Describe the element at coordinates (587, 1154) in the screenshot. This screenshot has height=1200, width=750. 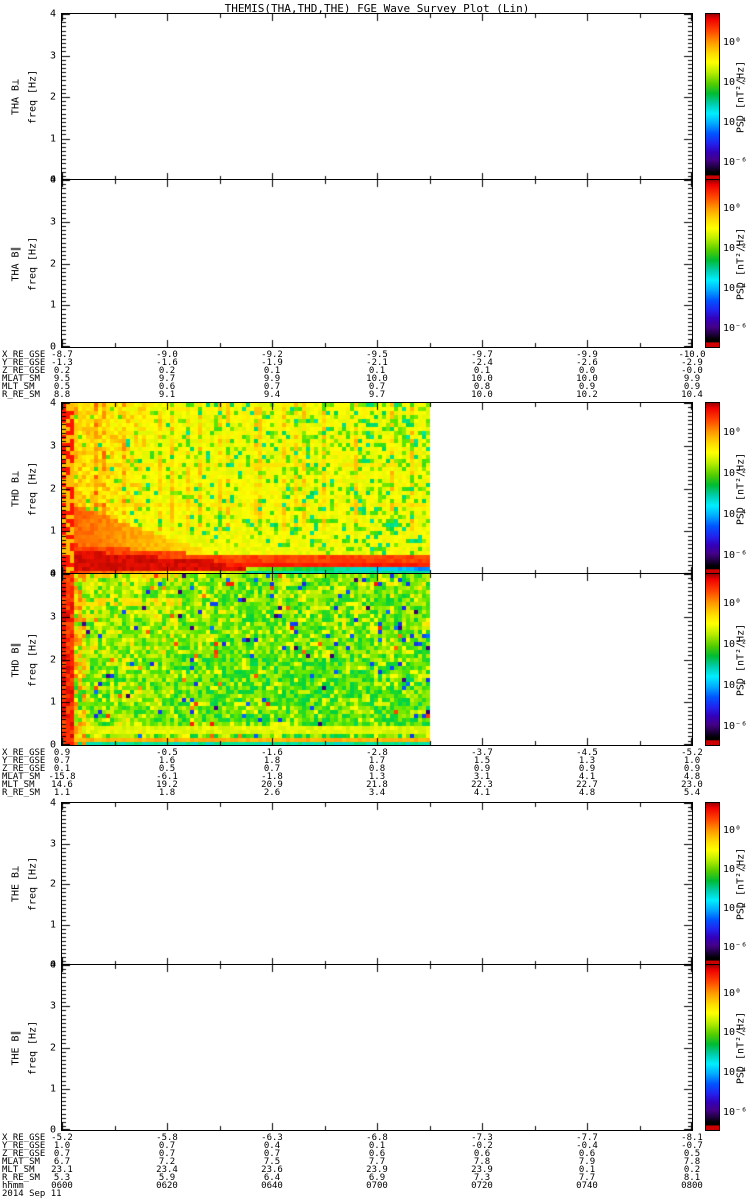
I see `ephemeris-value: 0.6` at that location.